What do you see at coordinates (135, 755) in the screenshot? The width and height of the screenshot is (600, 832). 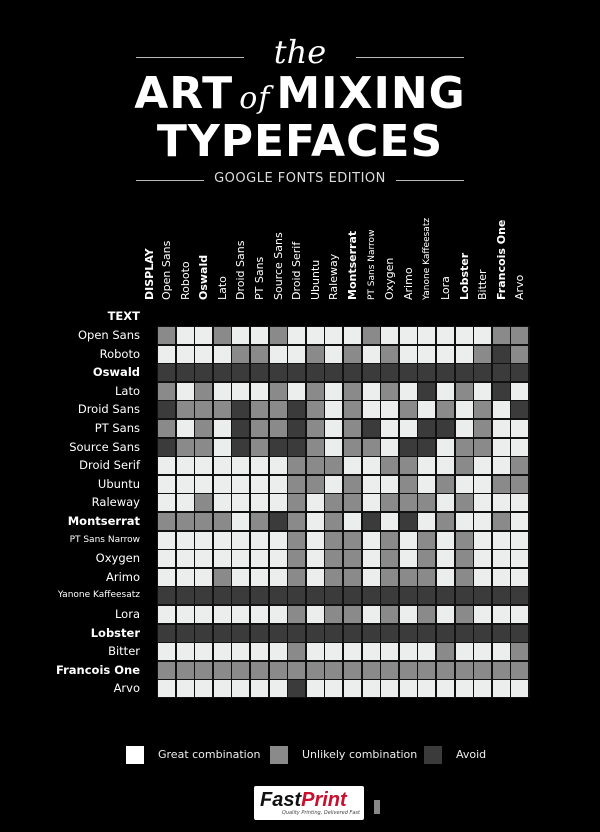 I see `legend-swatch-great` at bounding box center [135, 755].